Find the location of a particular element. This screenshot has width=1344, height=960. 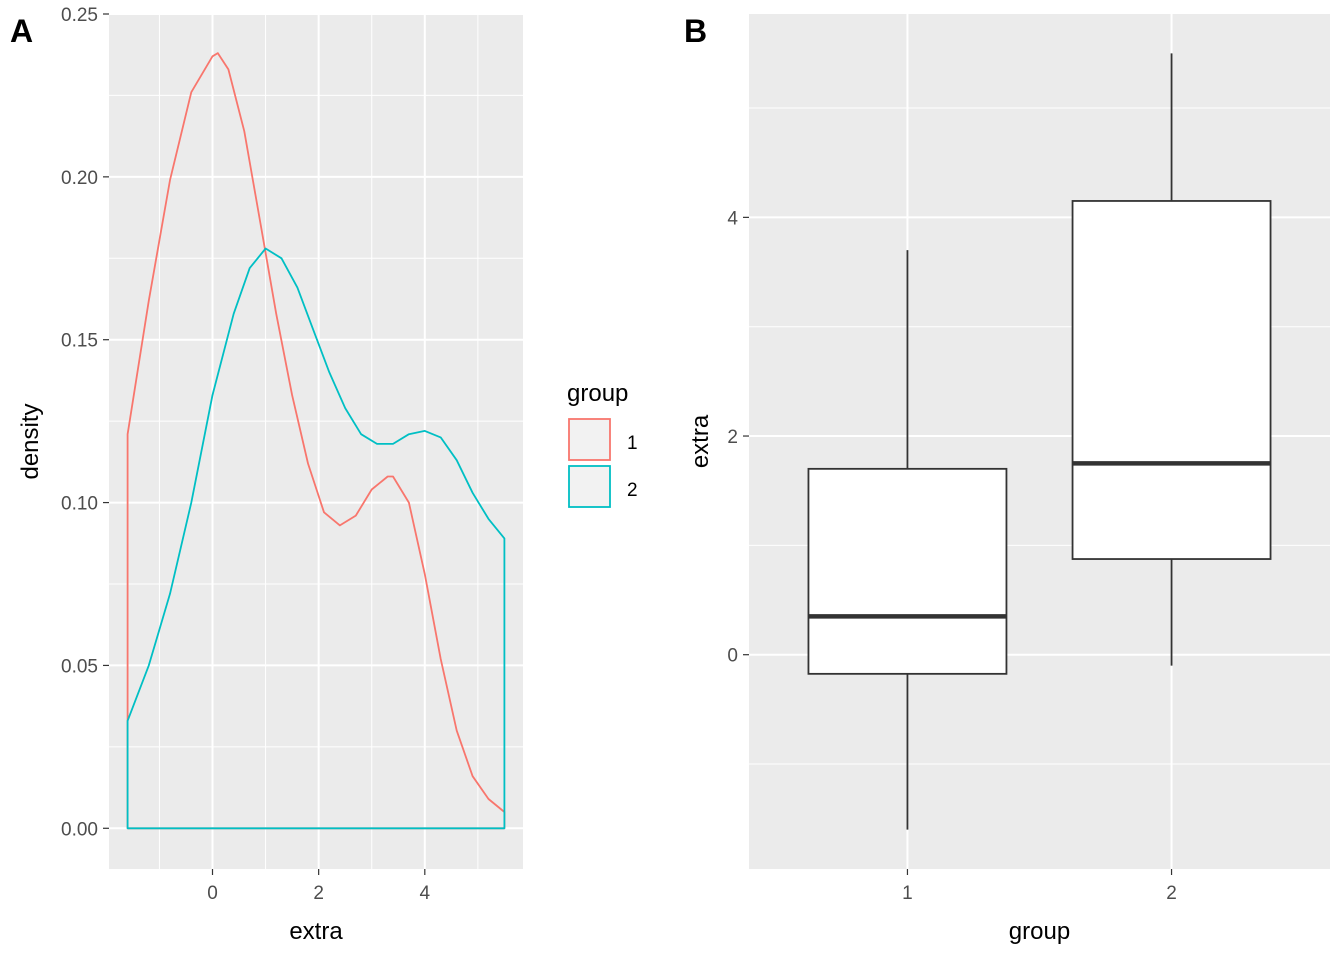

boxplot-y-axis-title: extra is located at coordinates (700, 441).